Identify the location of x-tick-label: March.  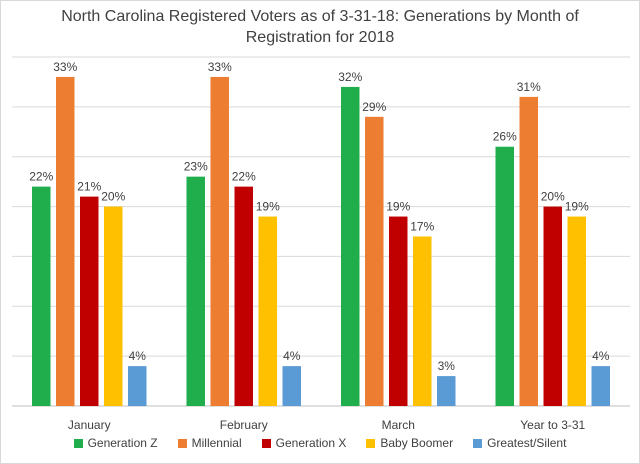
(398, 425).